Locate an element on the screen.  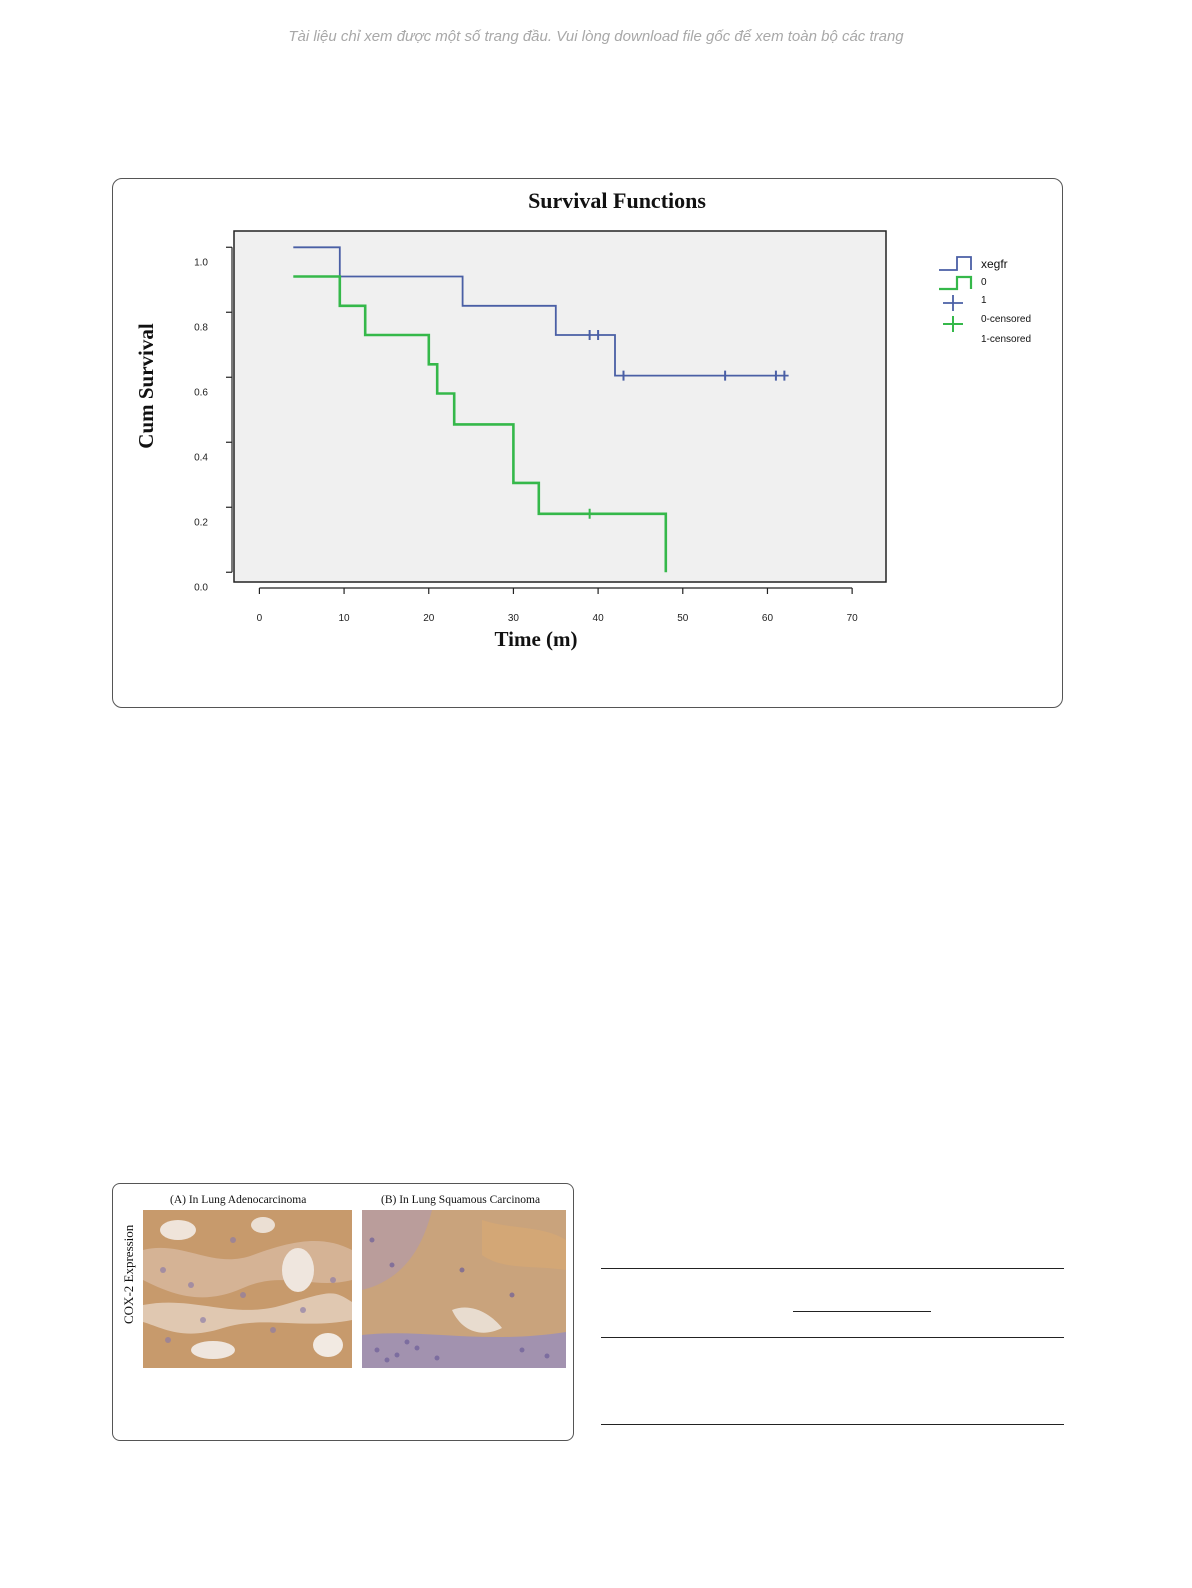
legend-label: 1 is located at coordinates (984, 300).